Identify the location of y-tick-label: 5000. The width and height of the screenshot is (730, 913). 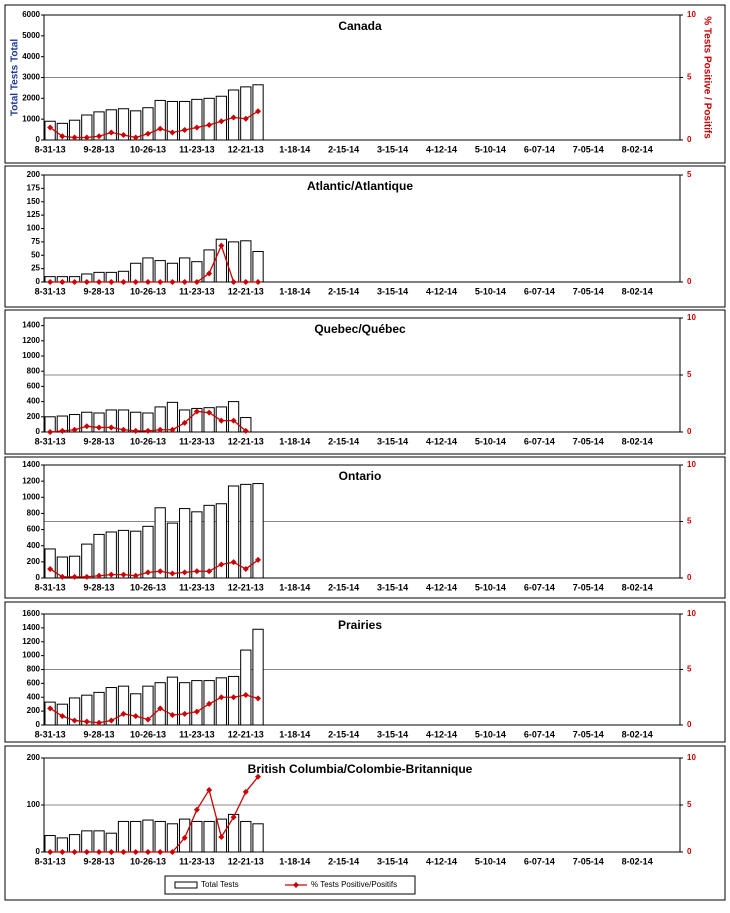
(31, 35).